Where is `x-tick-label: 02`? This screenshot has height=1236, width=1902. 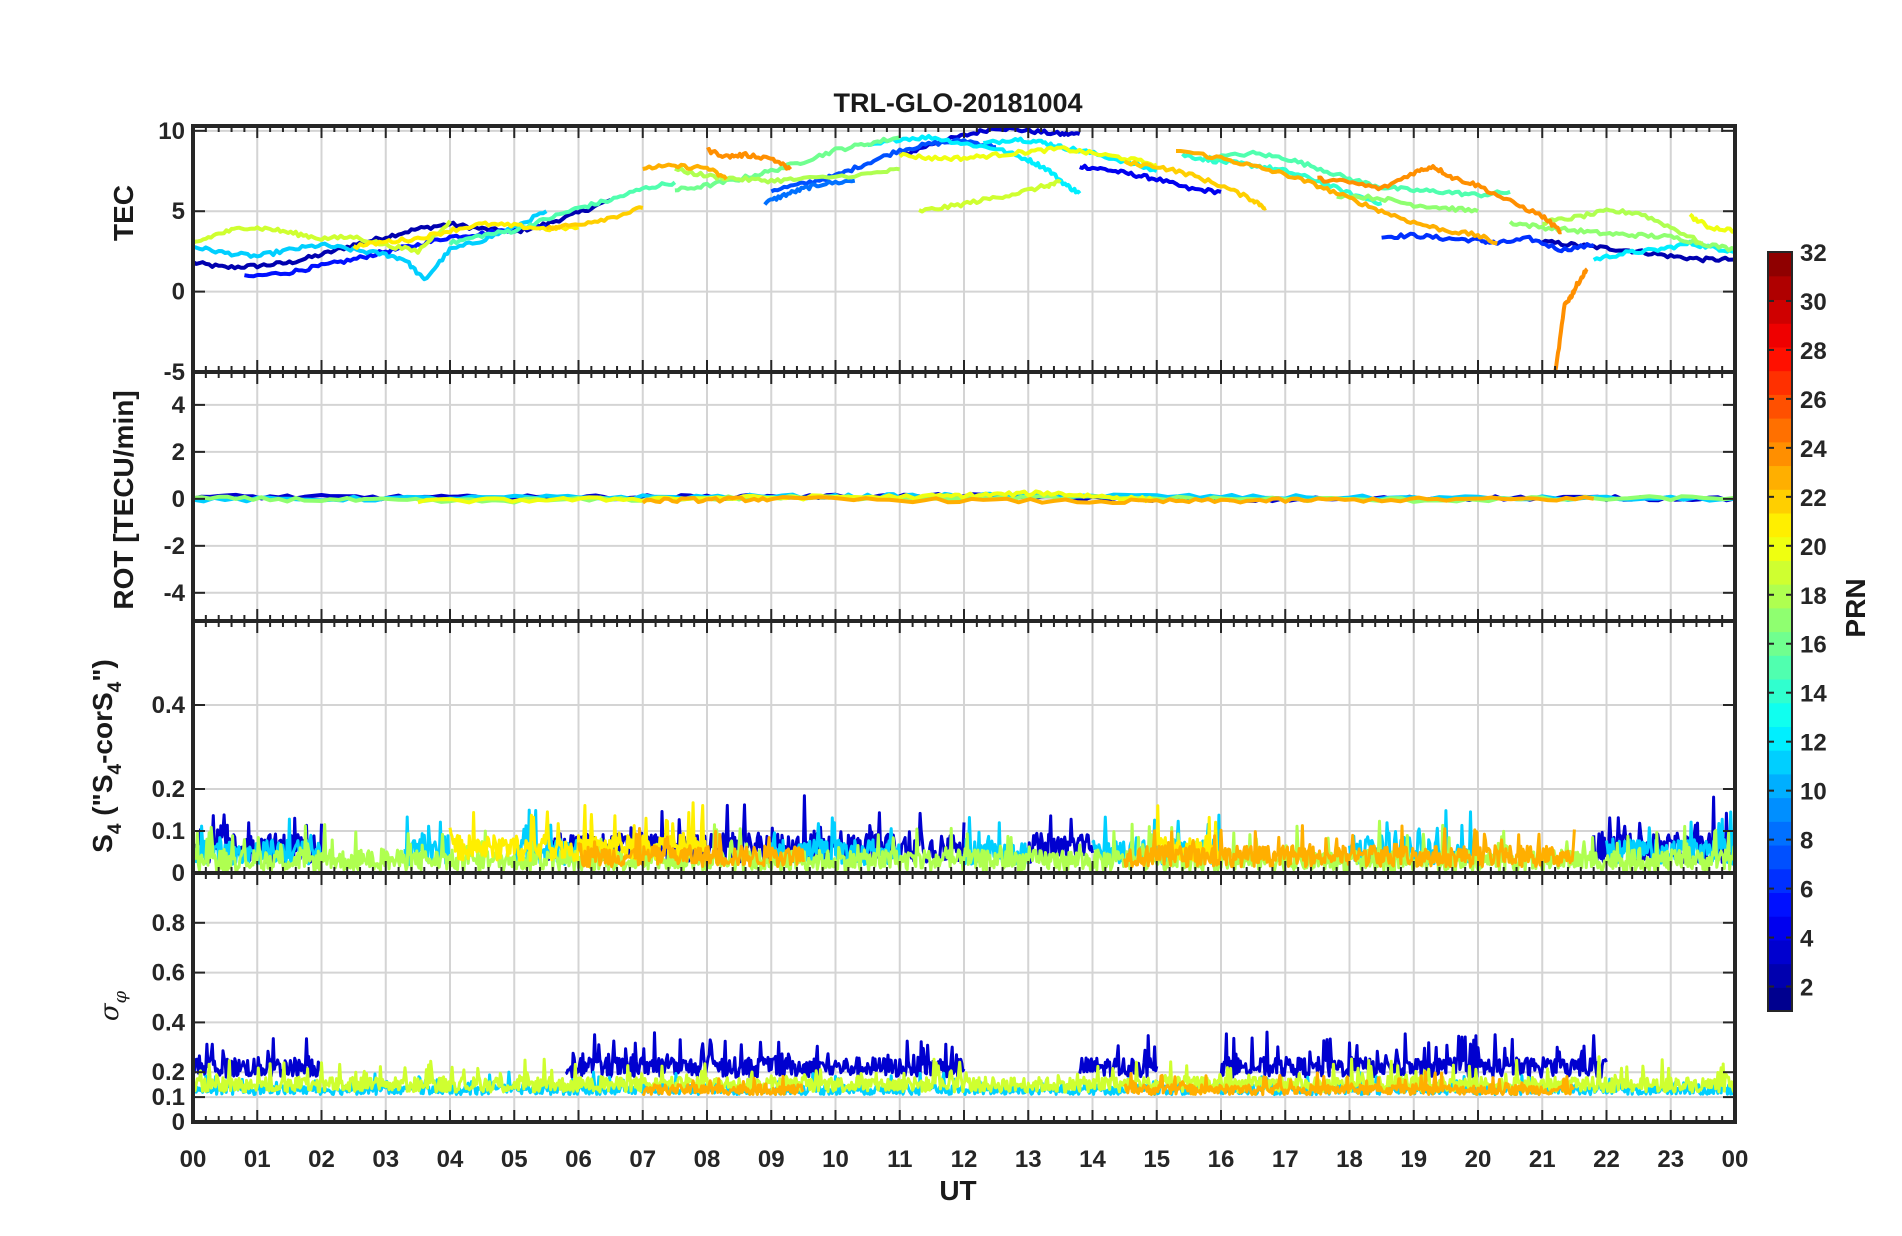
x-tick-label: 02 is located at coordinates (321, 1159).